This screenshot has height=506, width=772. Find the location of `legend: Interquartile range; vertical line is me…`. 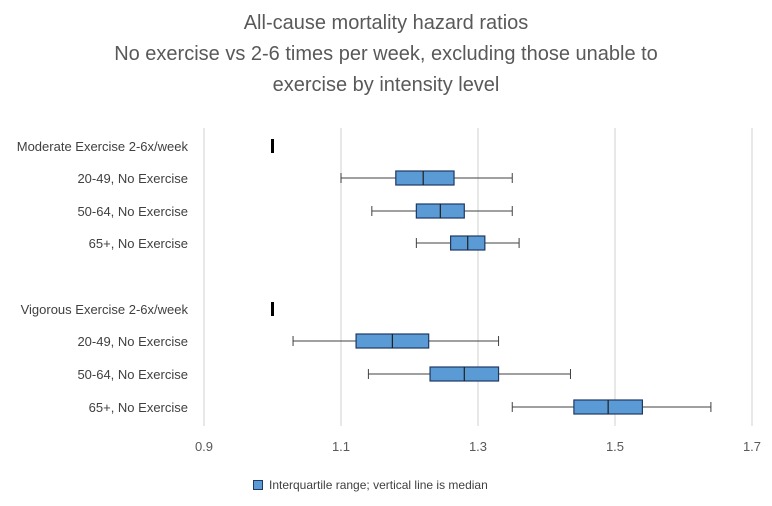

legend: Interquartile range; vertical line is me… is located at coordinates (370, 485).